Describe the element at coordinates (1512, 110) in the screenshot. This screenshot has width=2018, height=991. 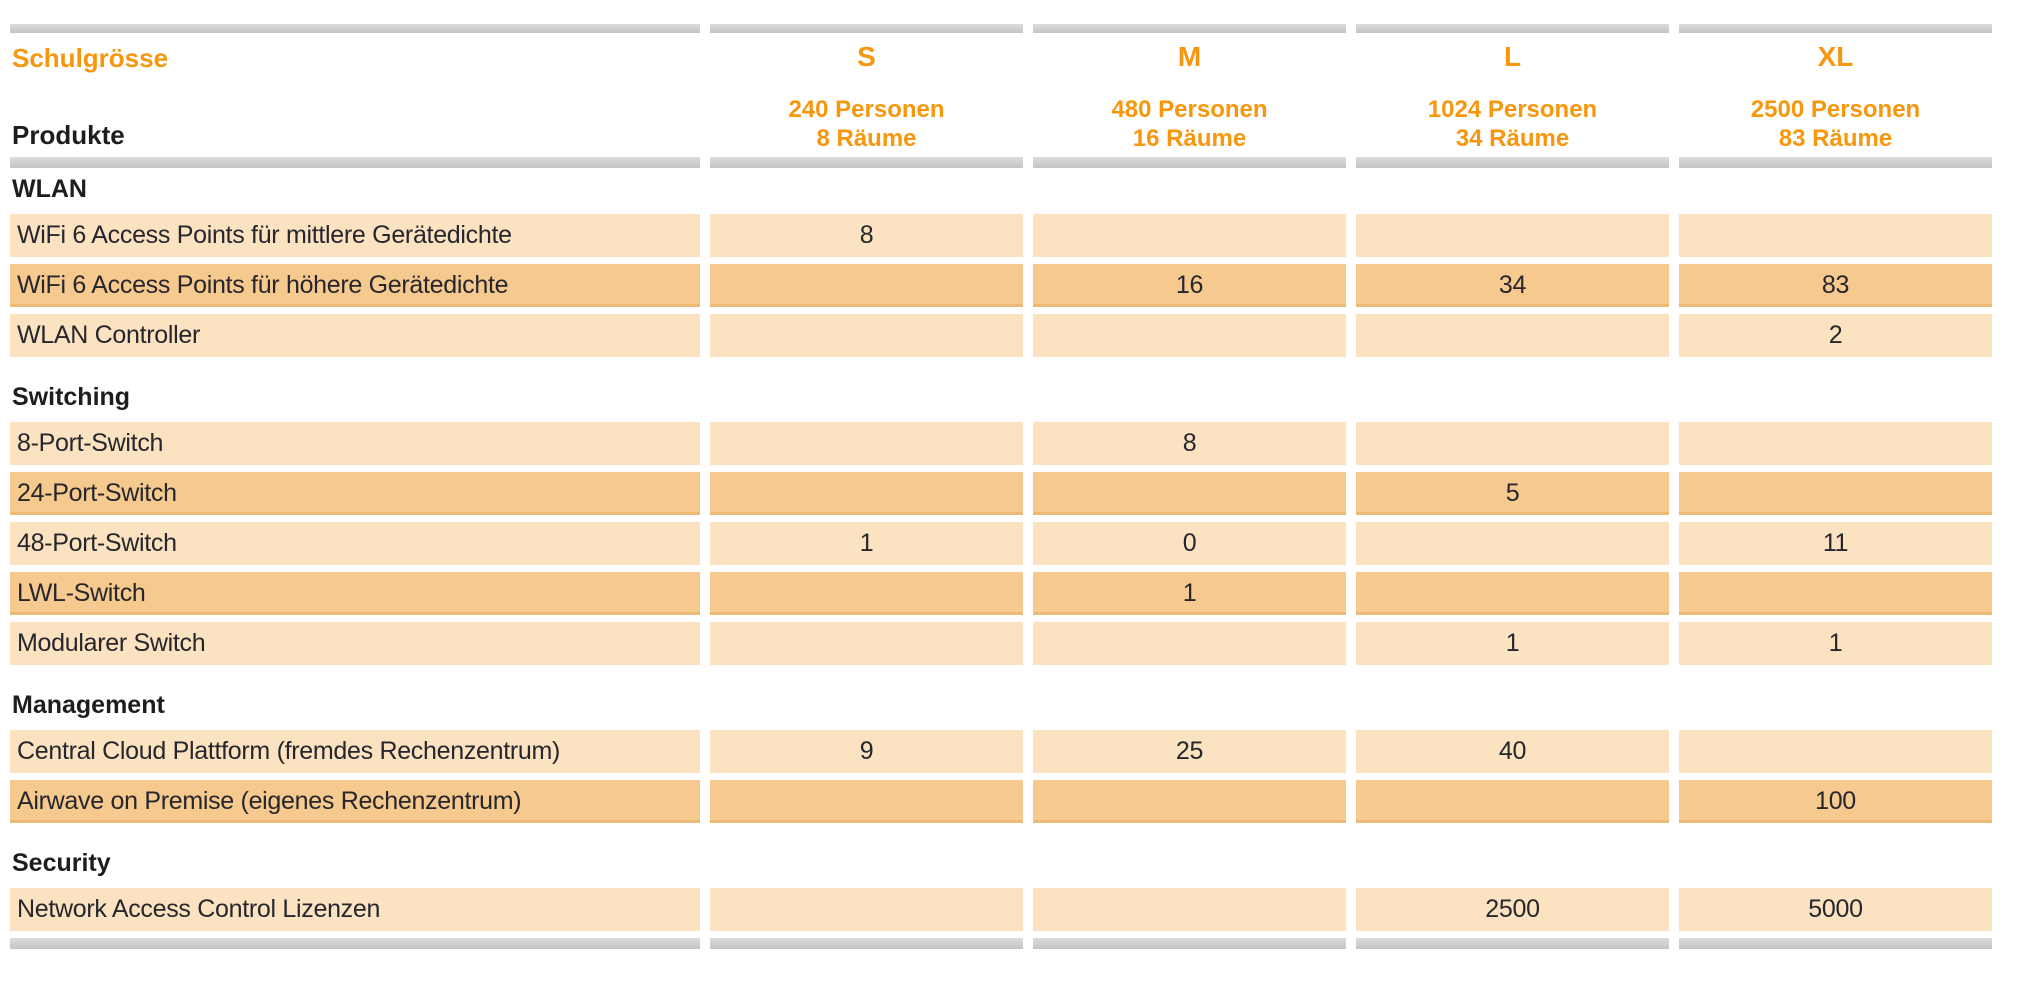
I see `personen-count: 1024 Personen` at that location.